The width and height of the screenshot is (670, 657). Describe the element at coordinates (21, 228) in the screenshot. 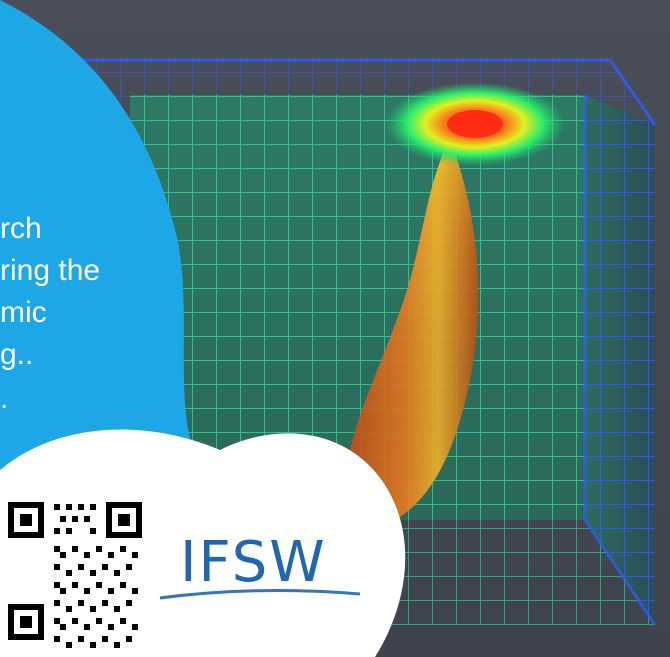

I see `caption-line-1: rch` at that location.